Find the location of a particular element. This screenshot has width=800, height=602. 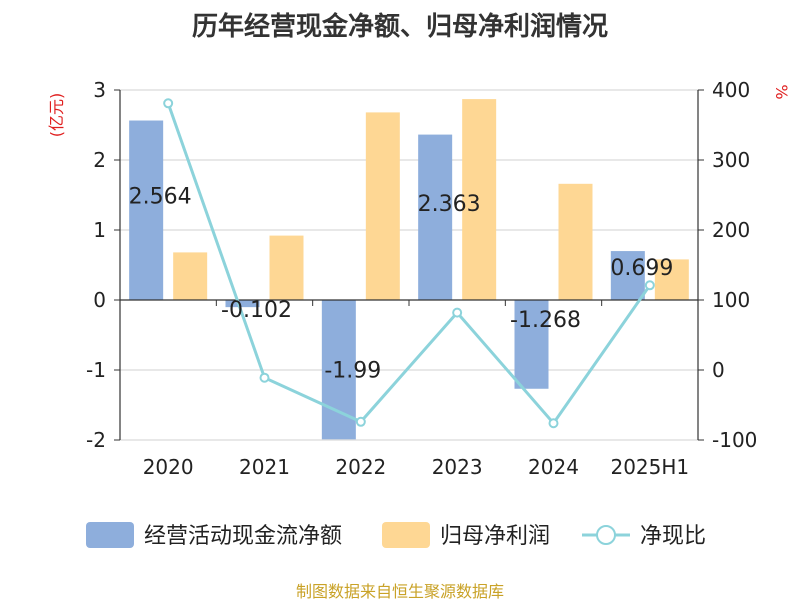

legend-swatch-ratio-point is located at coordinates (606, 535).